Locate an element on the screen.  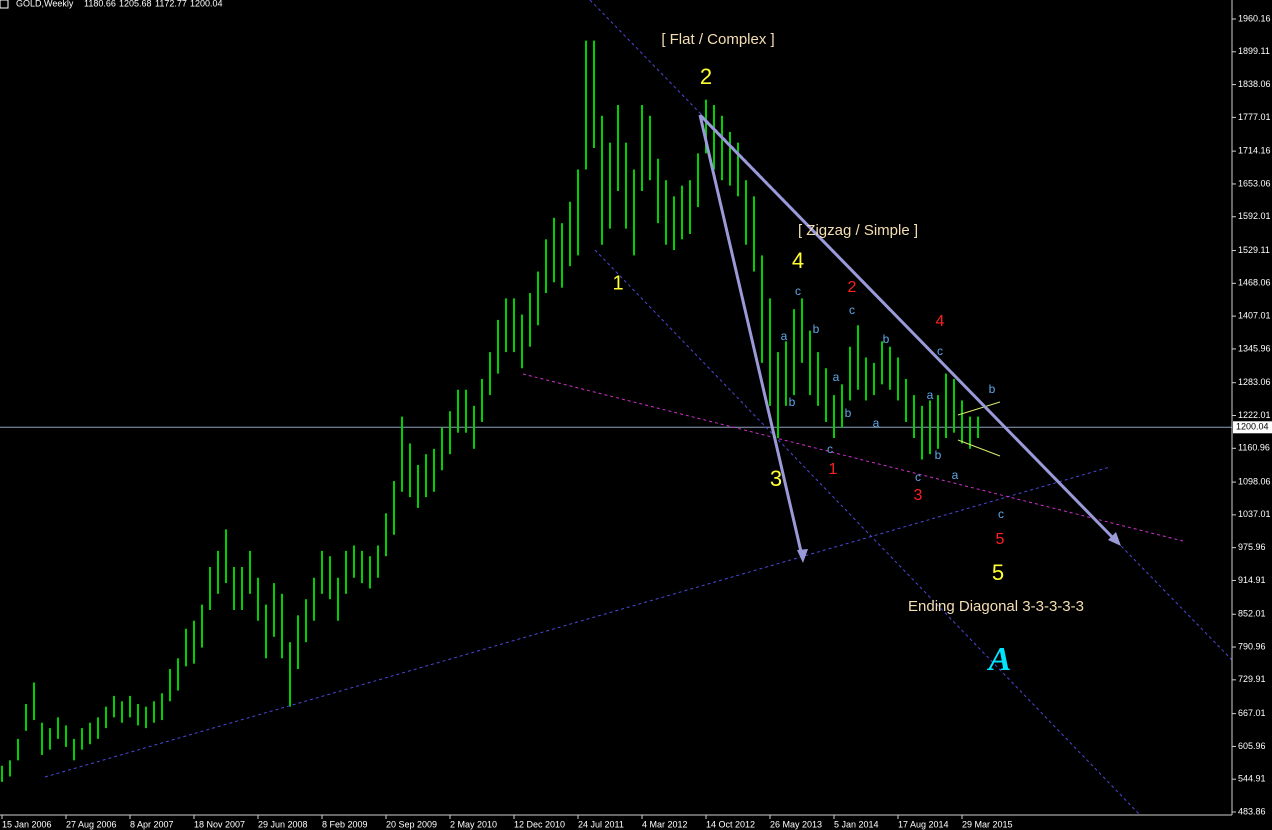
header-open: 1180.66 is located at coordinates (100, 4).